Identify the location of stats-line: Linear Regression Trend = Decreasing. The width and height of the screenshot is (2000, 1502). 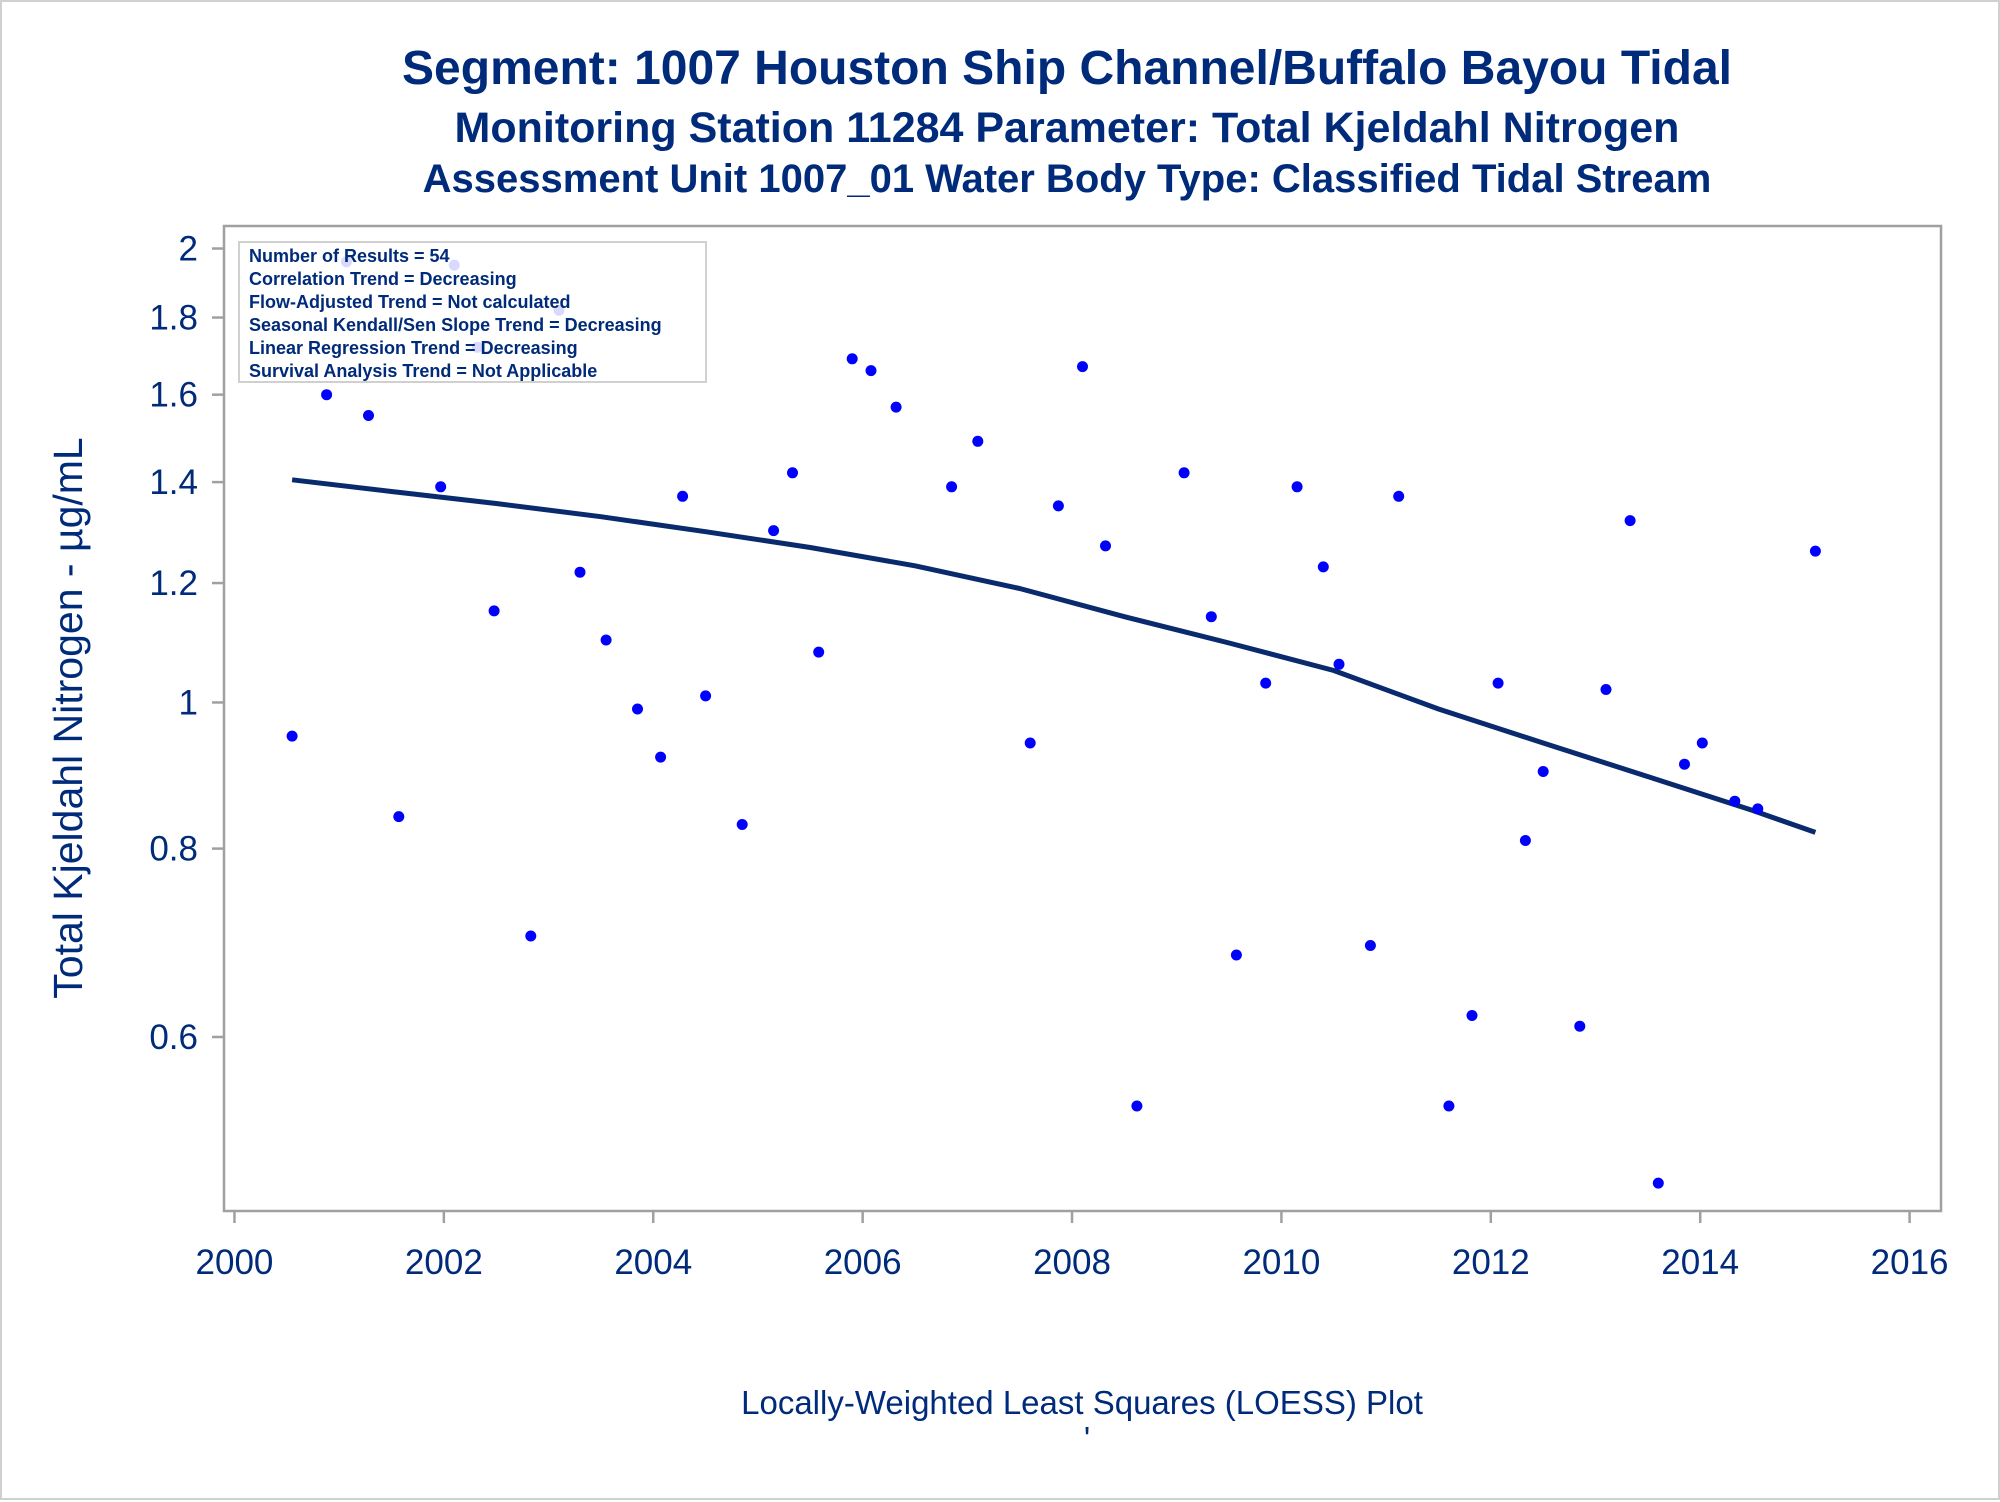
(413, 348).